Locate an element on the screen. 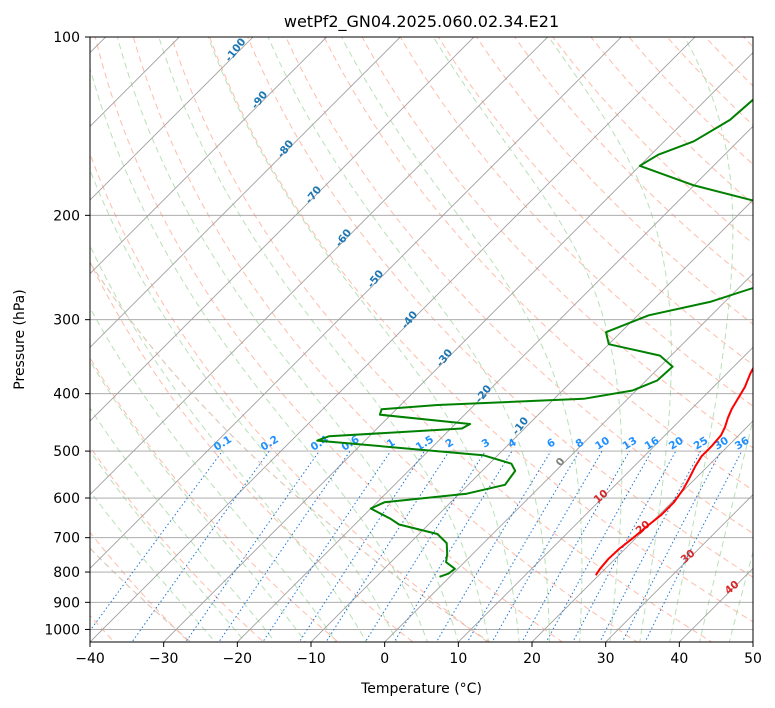  x-tick-label: 50 is located at coordinates (753, 659).